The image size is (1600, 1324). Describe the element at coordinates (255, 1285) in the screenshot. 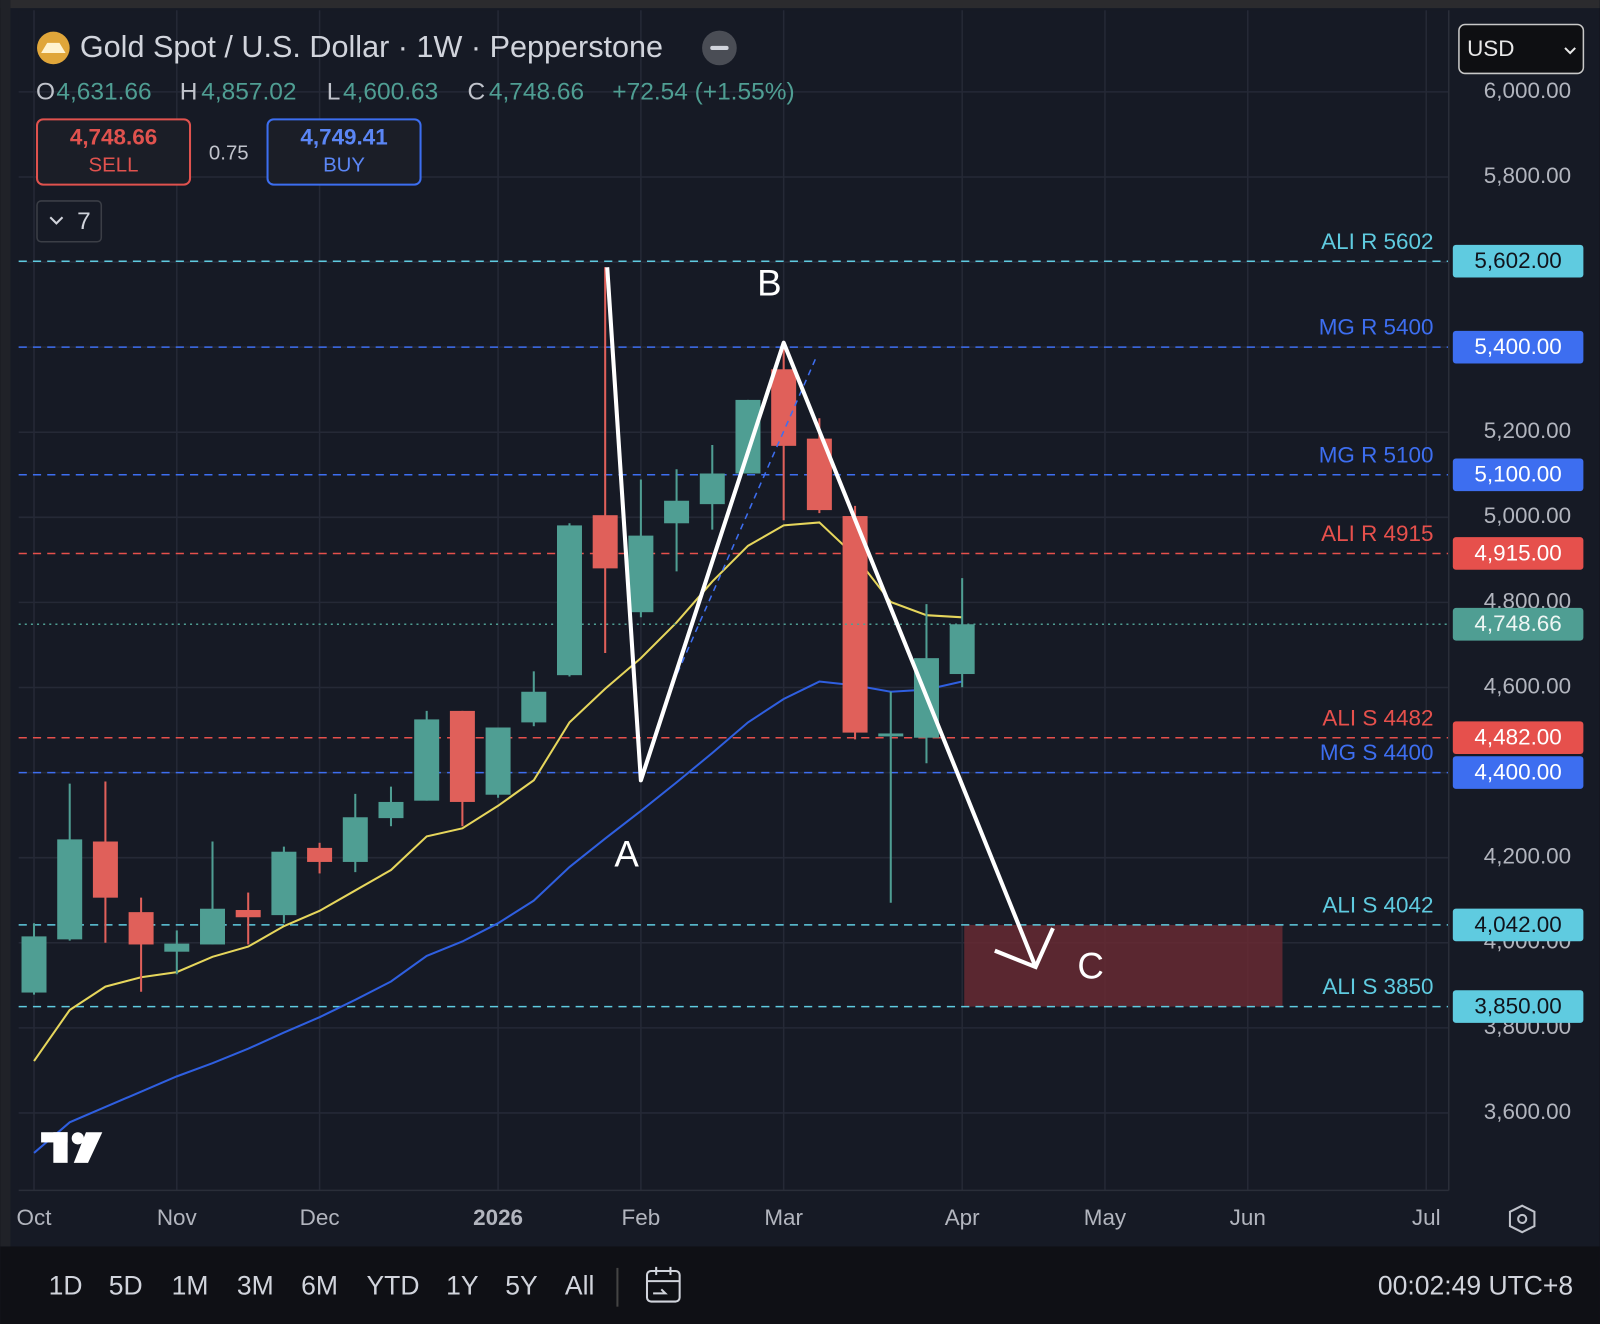

I see `range-button: 3M` at that location.